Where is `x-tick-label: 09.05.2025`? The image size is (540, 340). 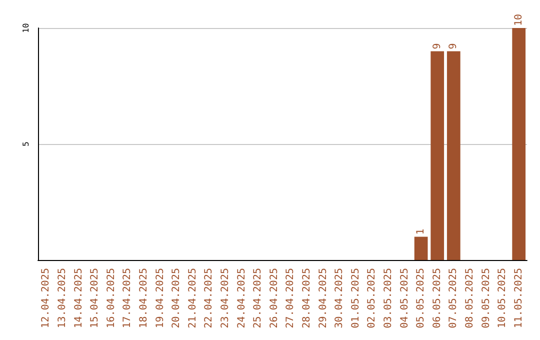 x-tick-label: 09.05.2025 is located at coordinates (486, 298).